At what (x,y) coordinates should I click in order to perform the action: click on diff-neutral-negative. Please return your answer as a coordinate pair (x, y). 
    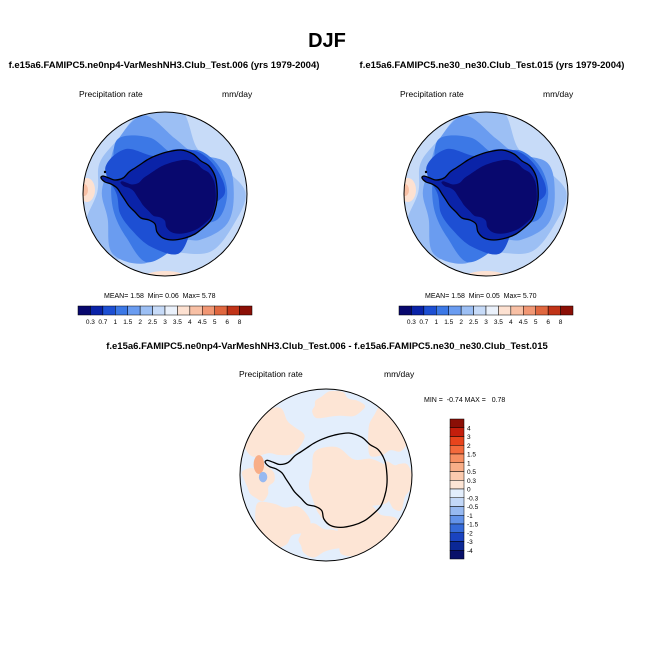
    Looking at the image, I should click on (326, 475).